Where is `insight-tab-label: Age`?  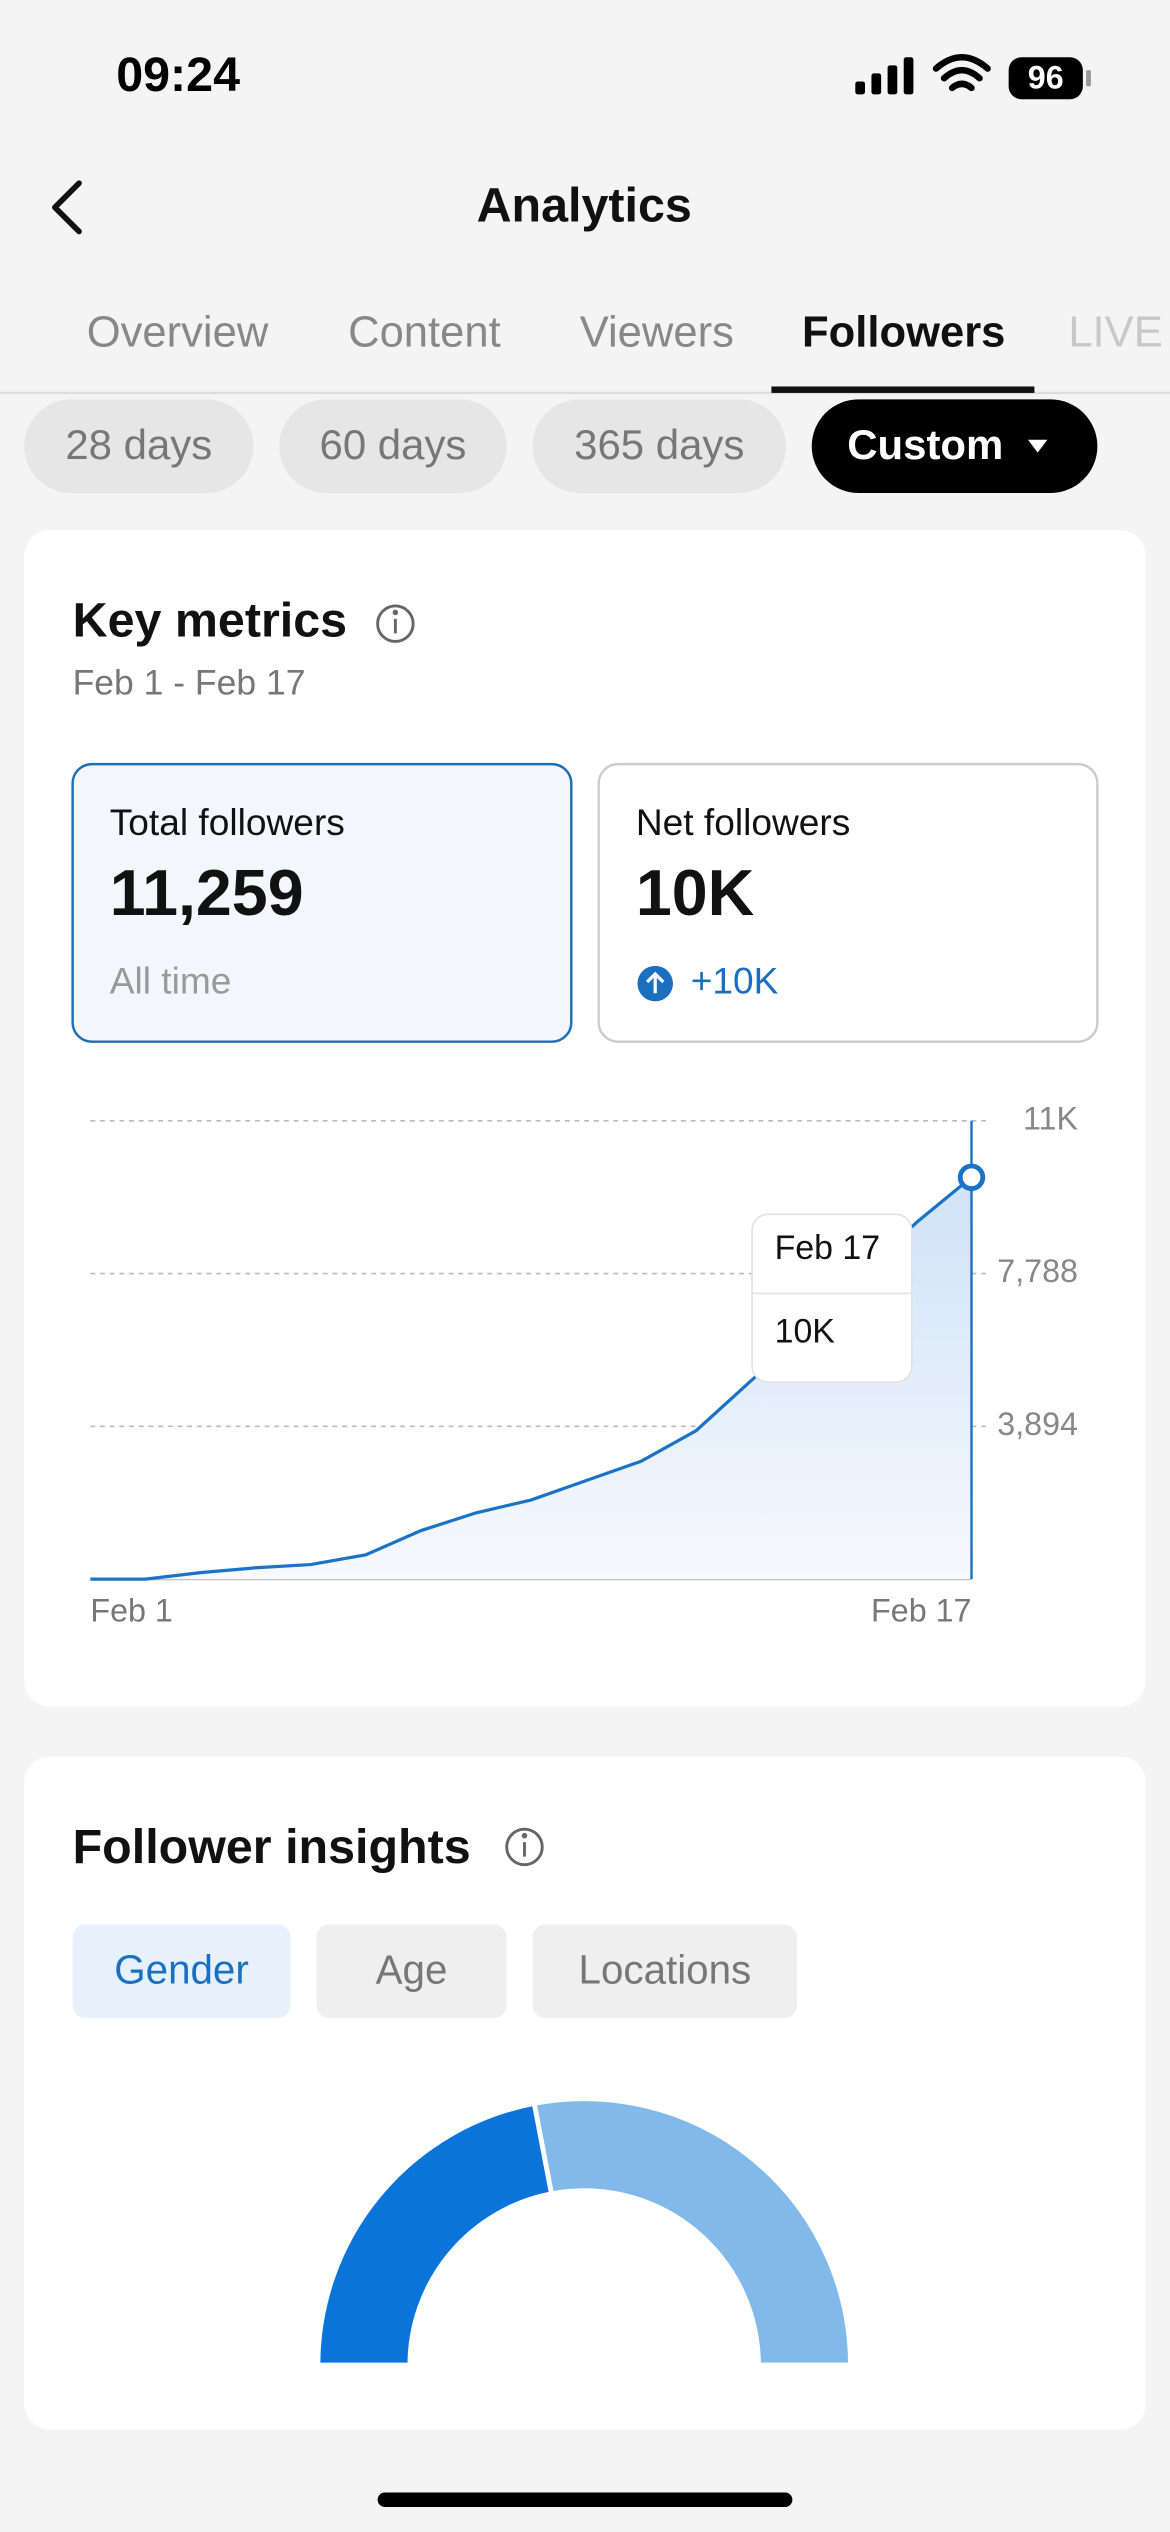
insight-tab-label: Age is located at coordinates (412, 1969).